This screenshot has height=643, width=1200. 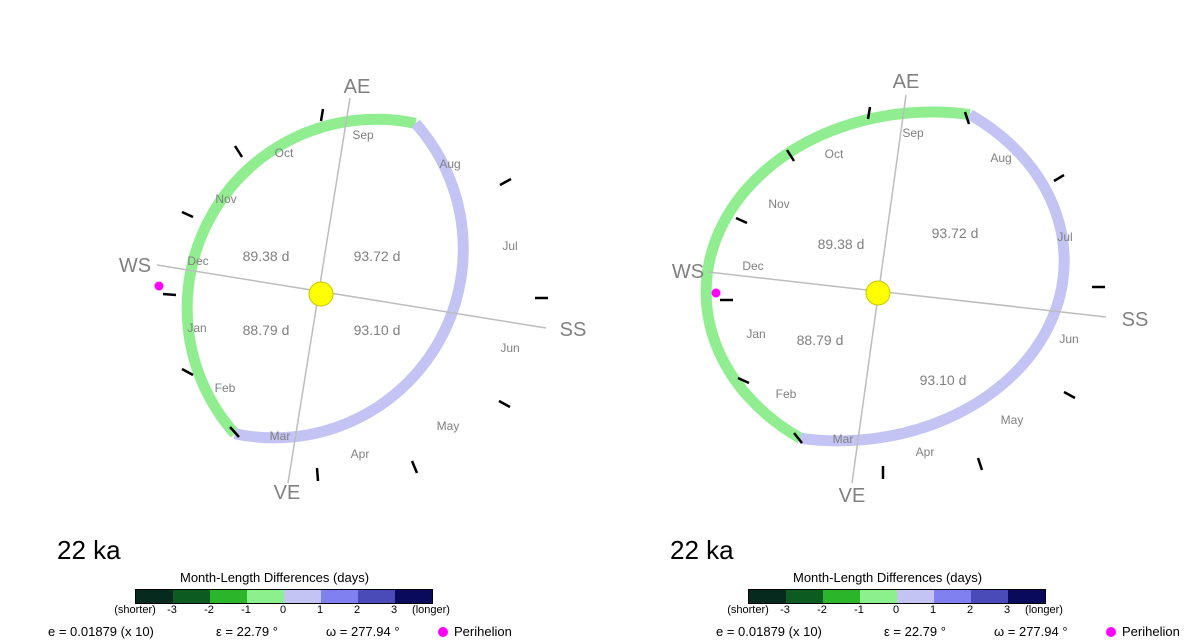 I want to click on duration-ae-ss: 93.72 d, so click(x=377, y=256).